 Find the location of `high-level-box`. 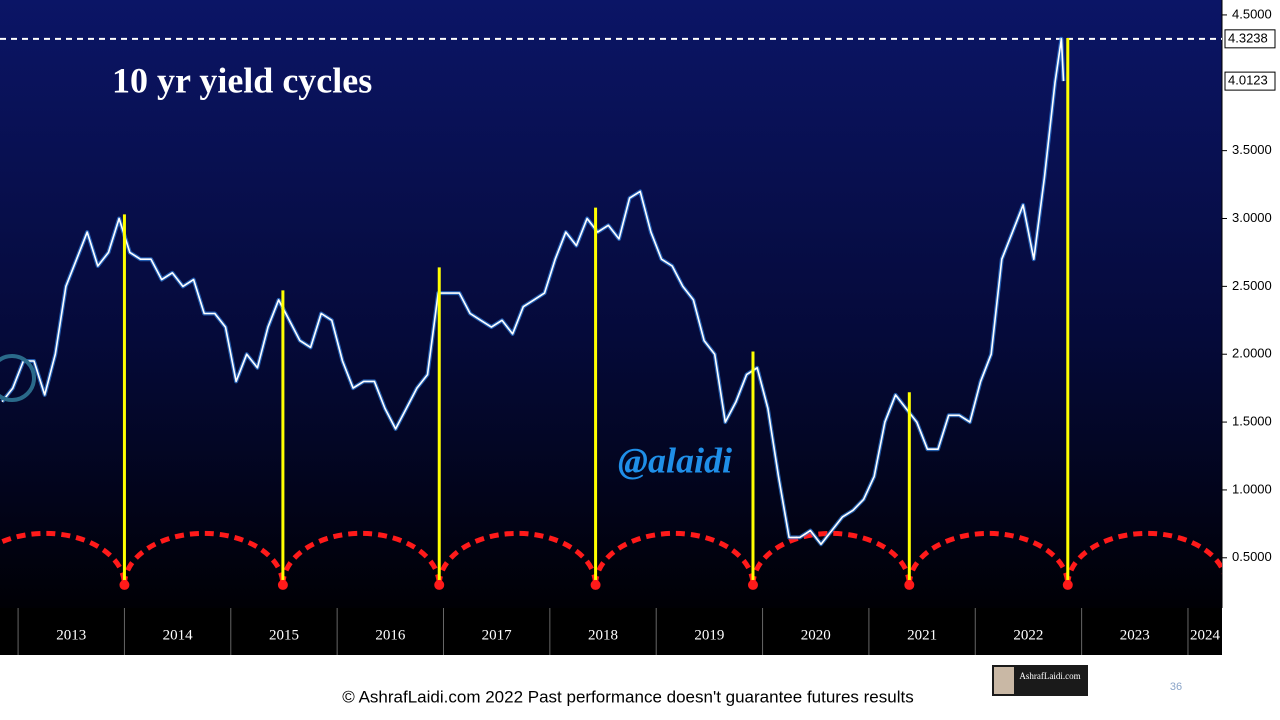

high-level-box is located at coordinates (1250, 39).